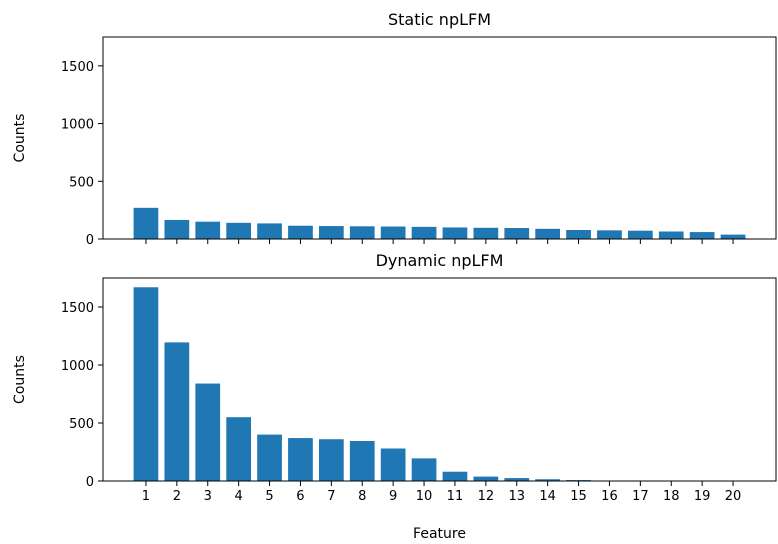 The height and width of the screenshot is (544, 778). What do you see at coordinates (440, 260) in the screenshot?
I see `chart-title: Dynamic npLFM` at bounding box center [440, 260].